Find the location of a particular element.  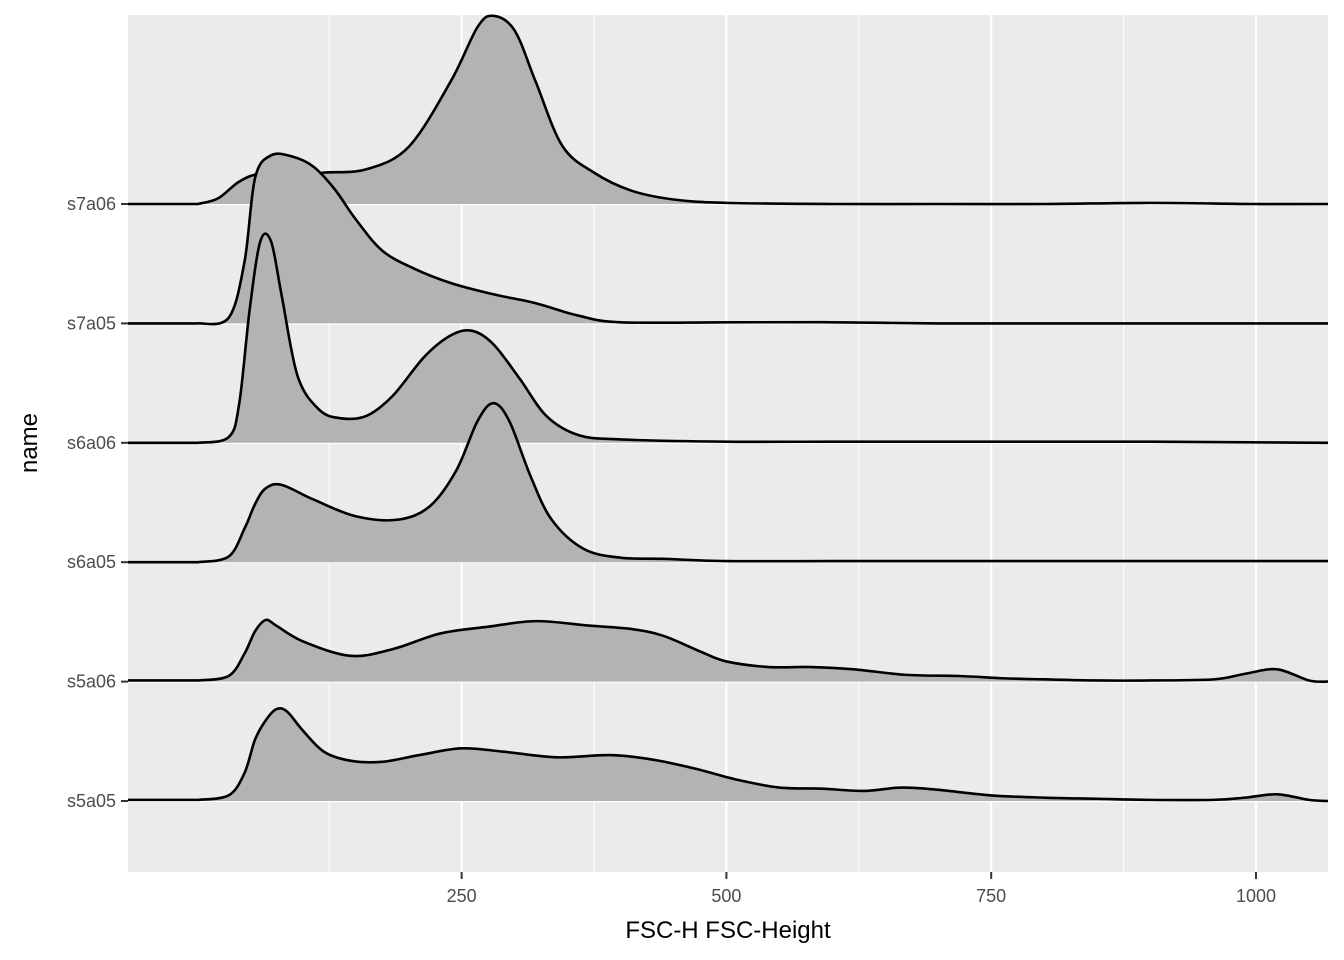

x-tick-label: 750 is located at coordinates (991, 896).